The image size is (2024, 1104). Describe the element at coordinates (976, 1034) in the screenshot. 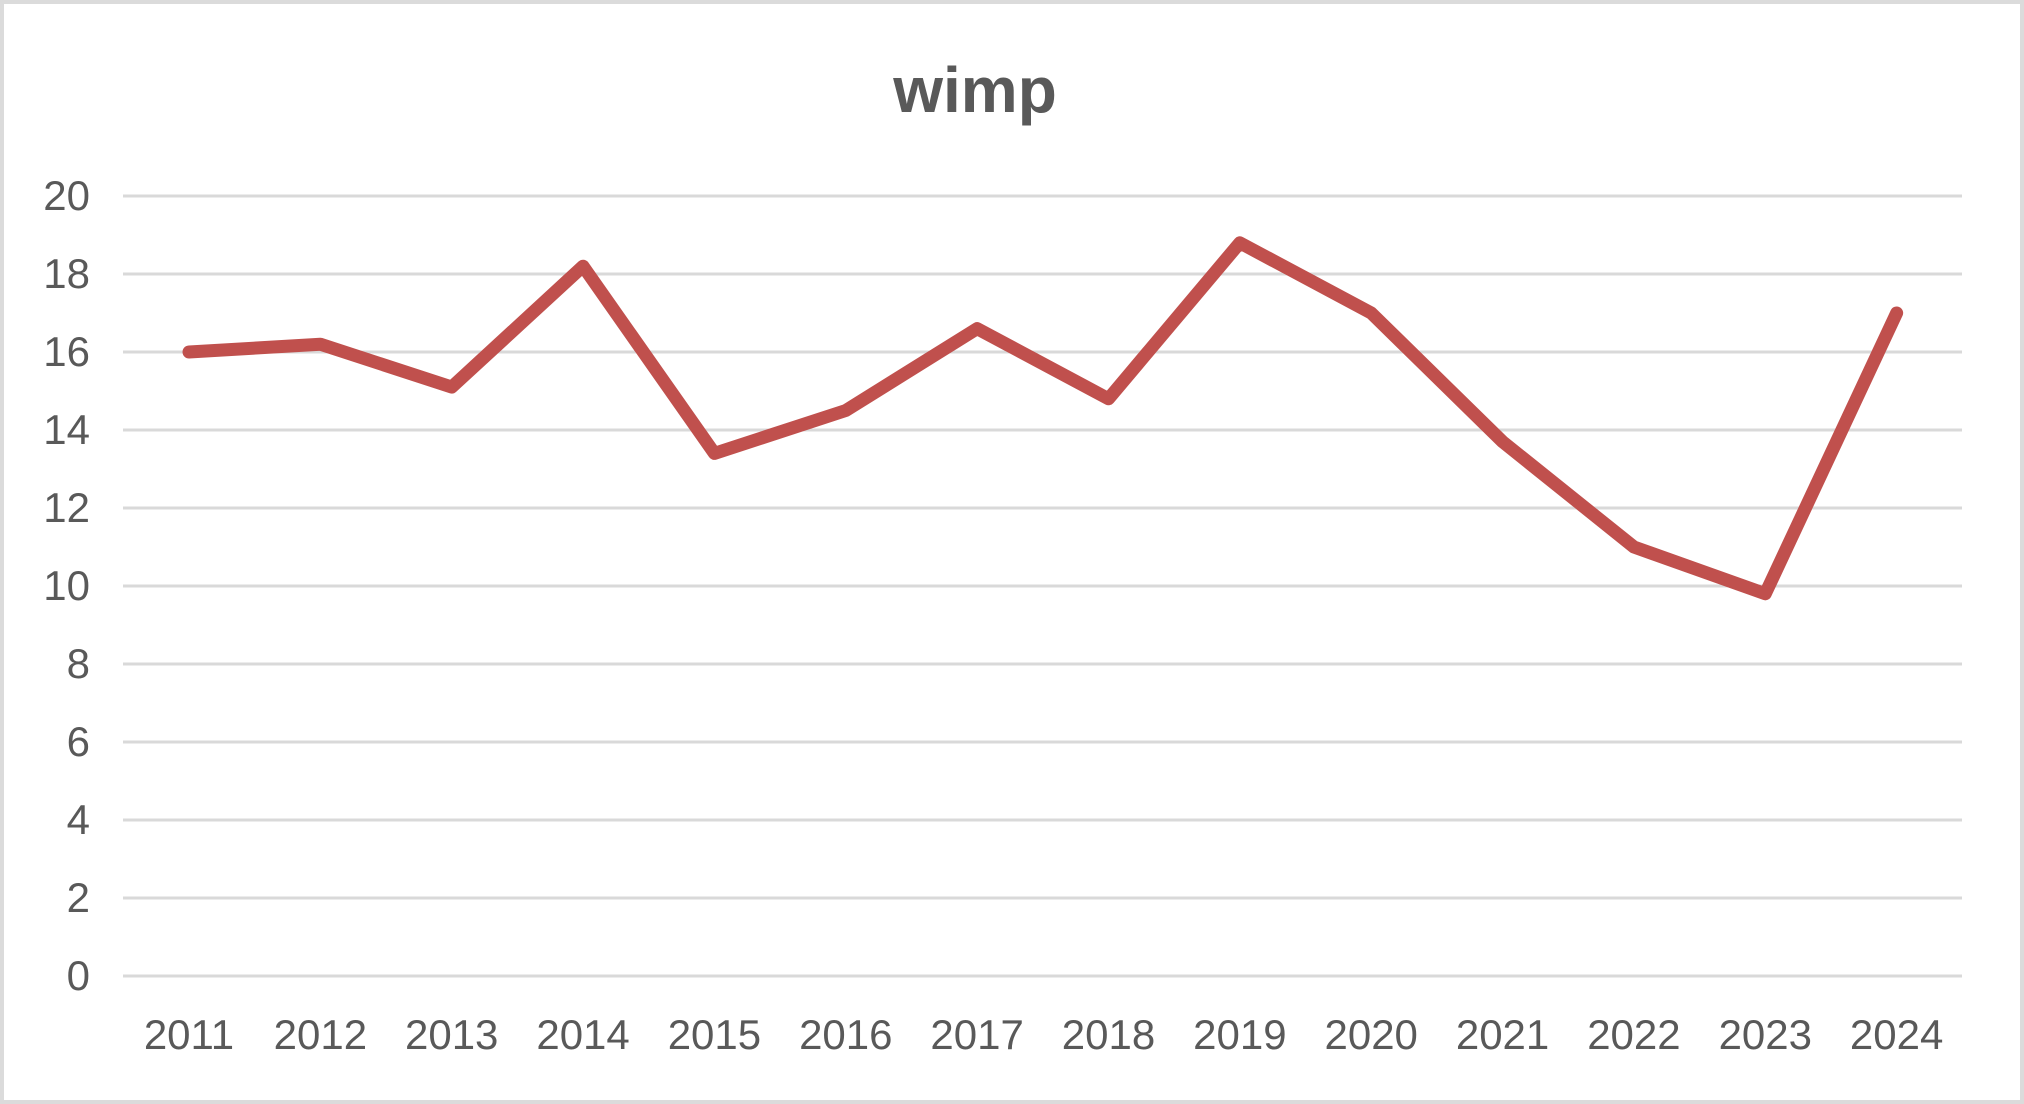

I see `x-tick-label: 2017` at that location.